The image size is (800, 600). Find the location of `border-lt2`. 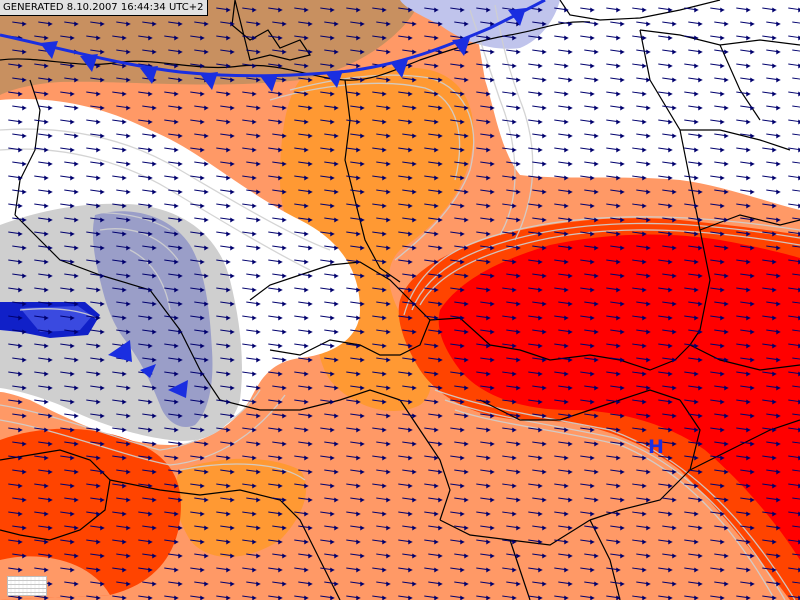

border-lt2 is located at coordinates (740, 82).